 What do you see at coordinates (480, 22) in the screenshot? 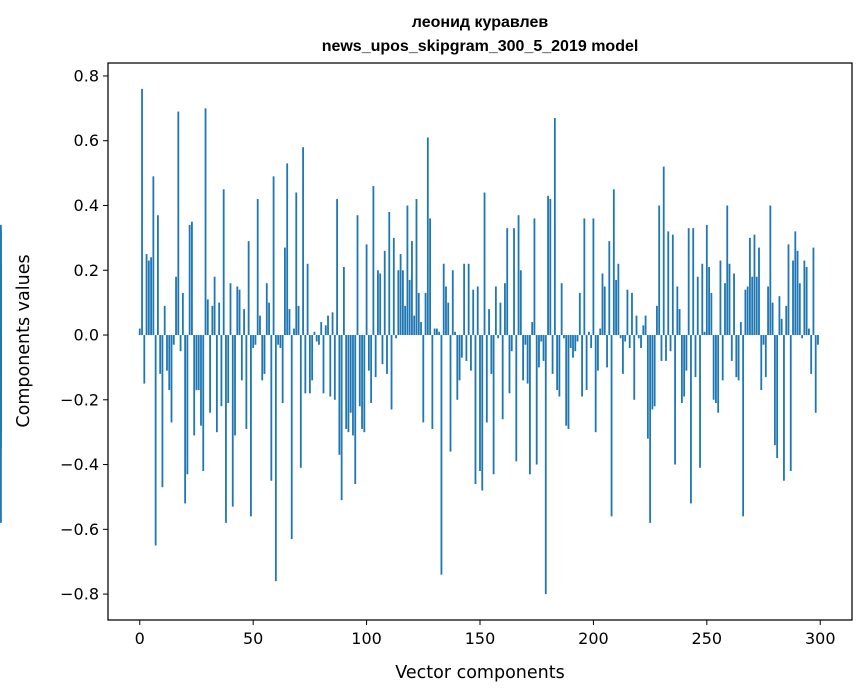
I see `chart-title-line-1: леонид куравлев` at bounding box center [480, 22].